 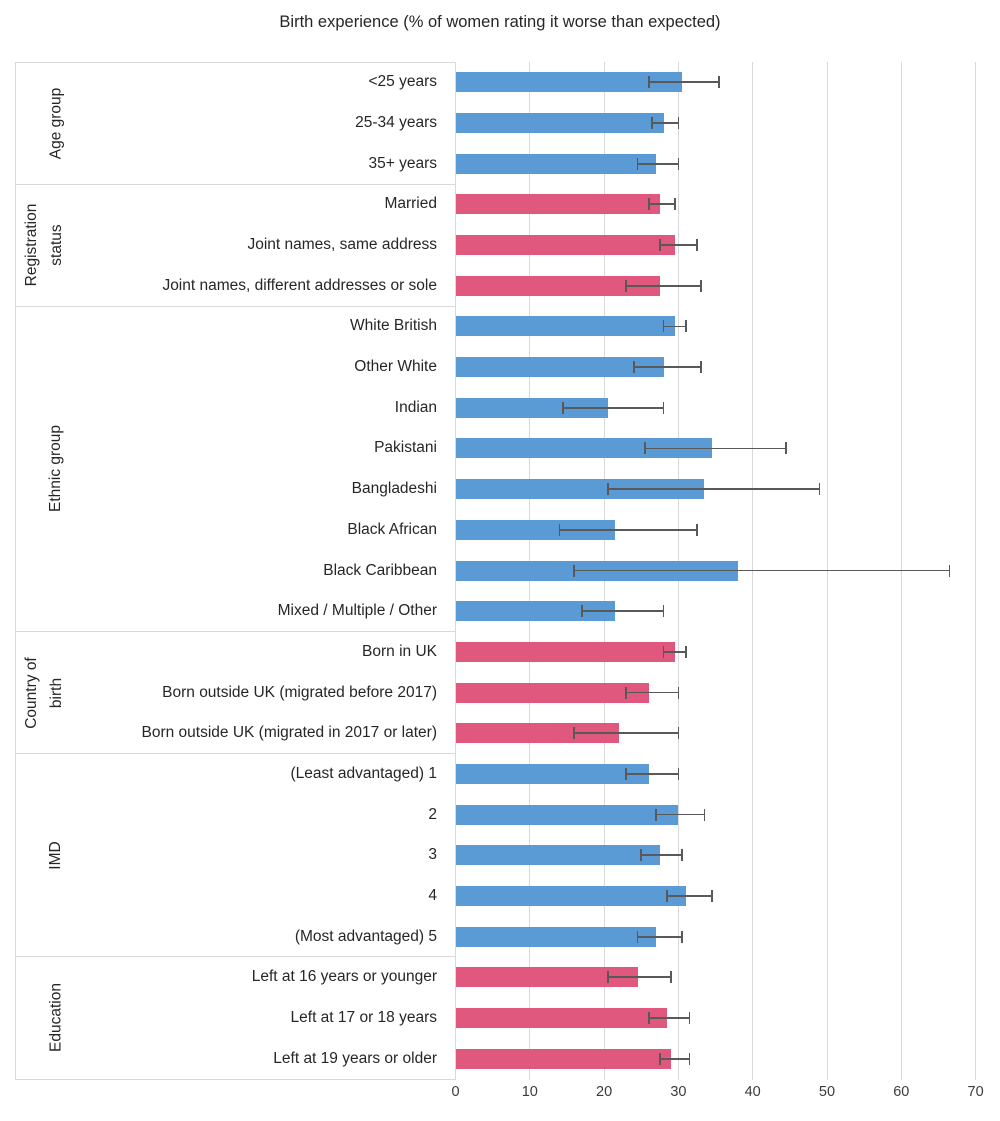 I want to click on group-label: Age group, so click(x=56, y=123).